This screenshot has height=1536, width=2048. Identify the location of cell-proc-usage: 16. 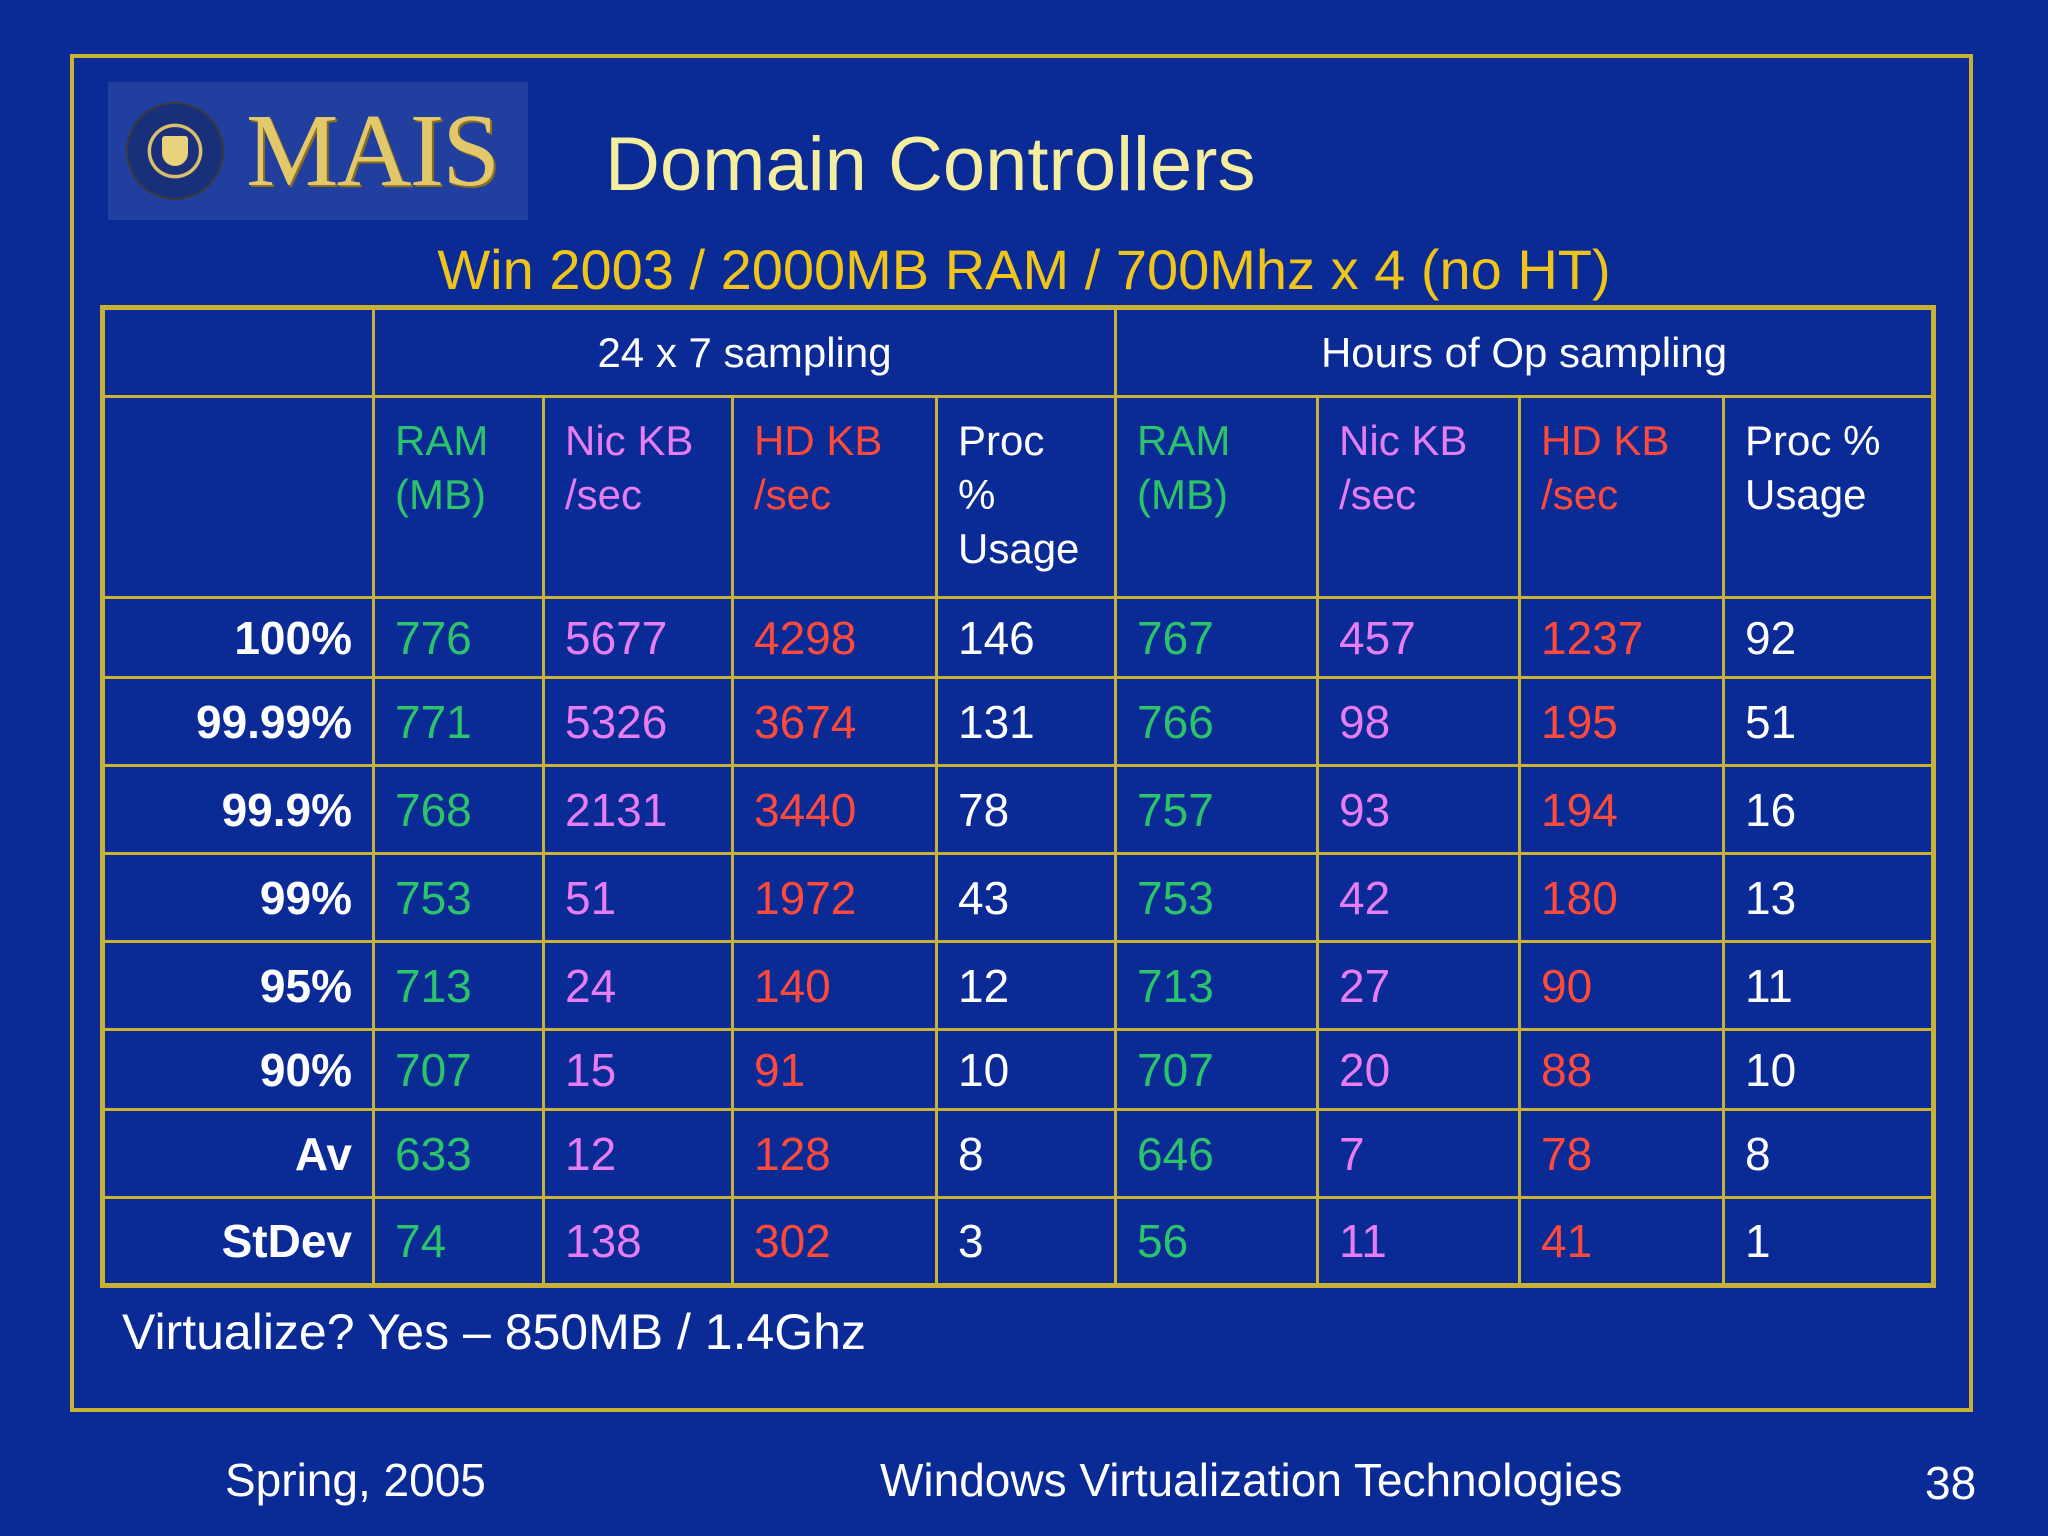
(1829, 809).